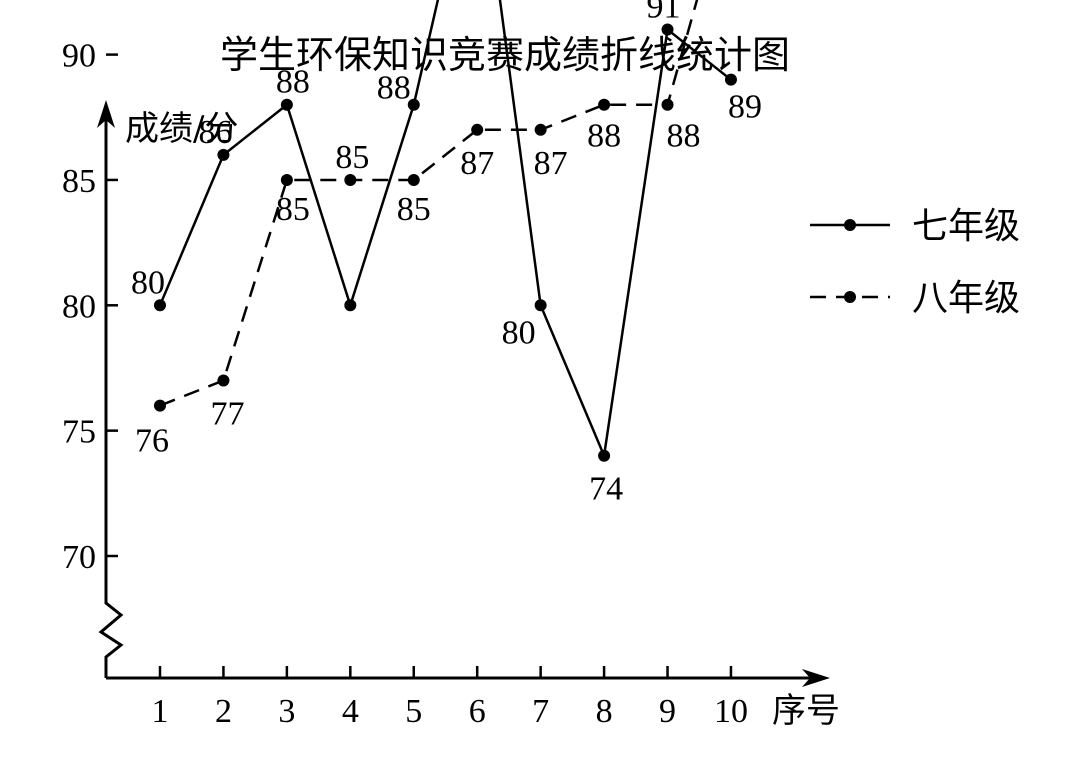 This screenshot has width=1080, height=769. Describe the element at coordinates (293, 82) in the screenshot. I see `grade7-data-label-3: 88` at that location.